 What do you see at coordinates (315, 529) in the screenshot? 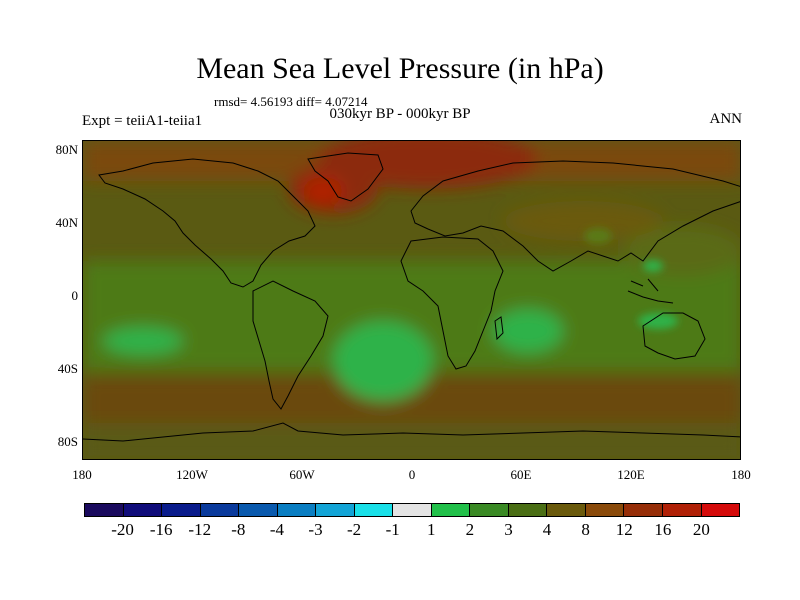
I see `colorbar-label: -3` at bounding box center [315, 529].